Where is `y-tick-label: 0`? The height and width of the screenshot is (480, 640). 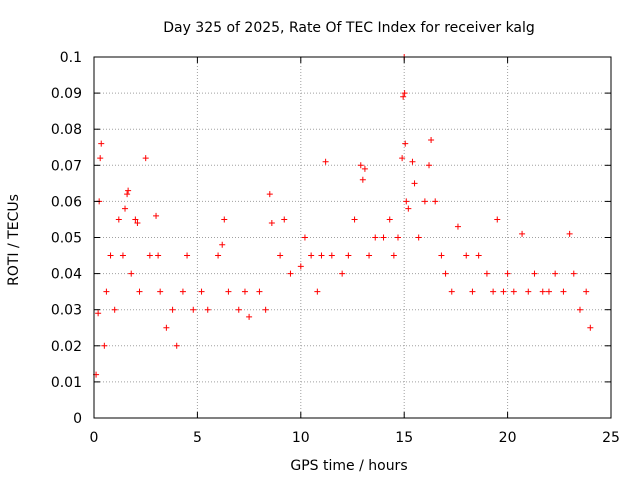 y-tick-label: 0 is located at coordinates (77, 419).